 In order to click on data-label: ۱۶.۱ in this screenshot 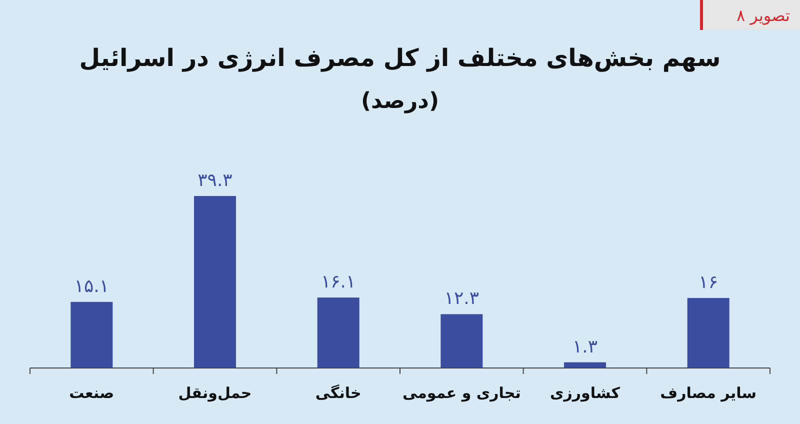, I will do `click(338, 282)`.